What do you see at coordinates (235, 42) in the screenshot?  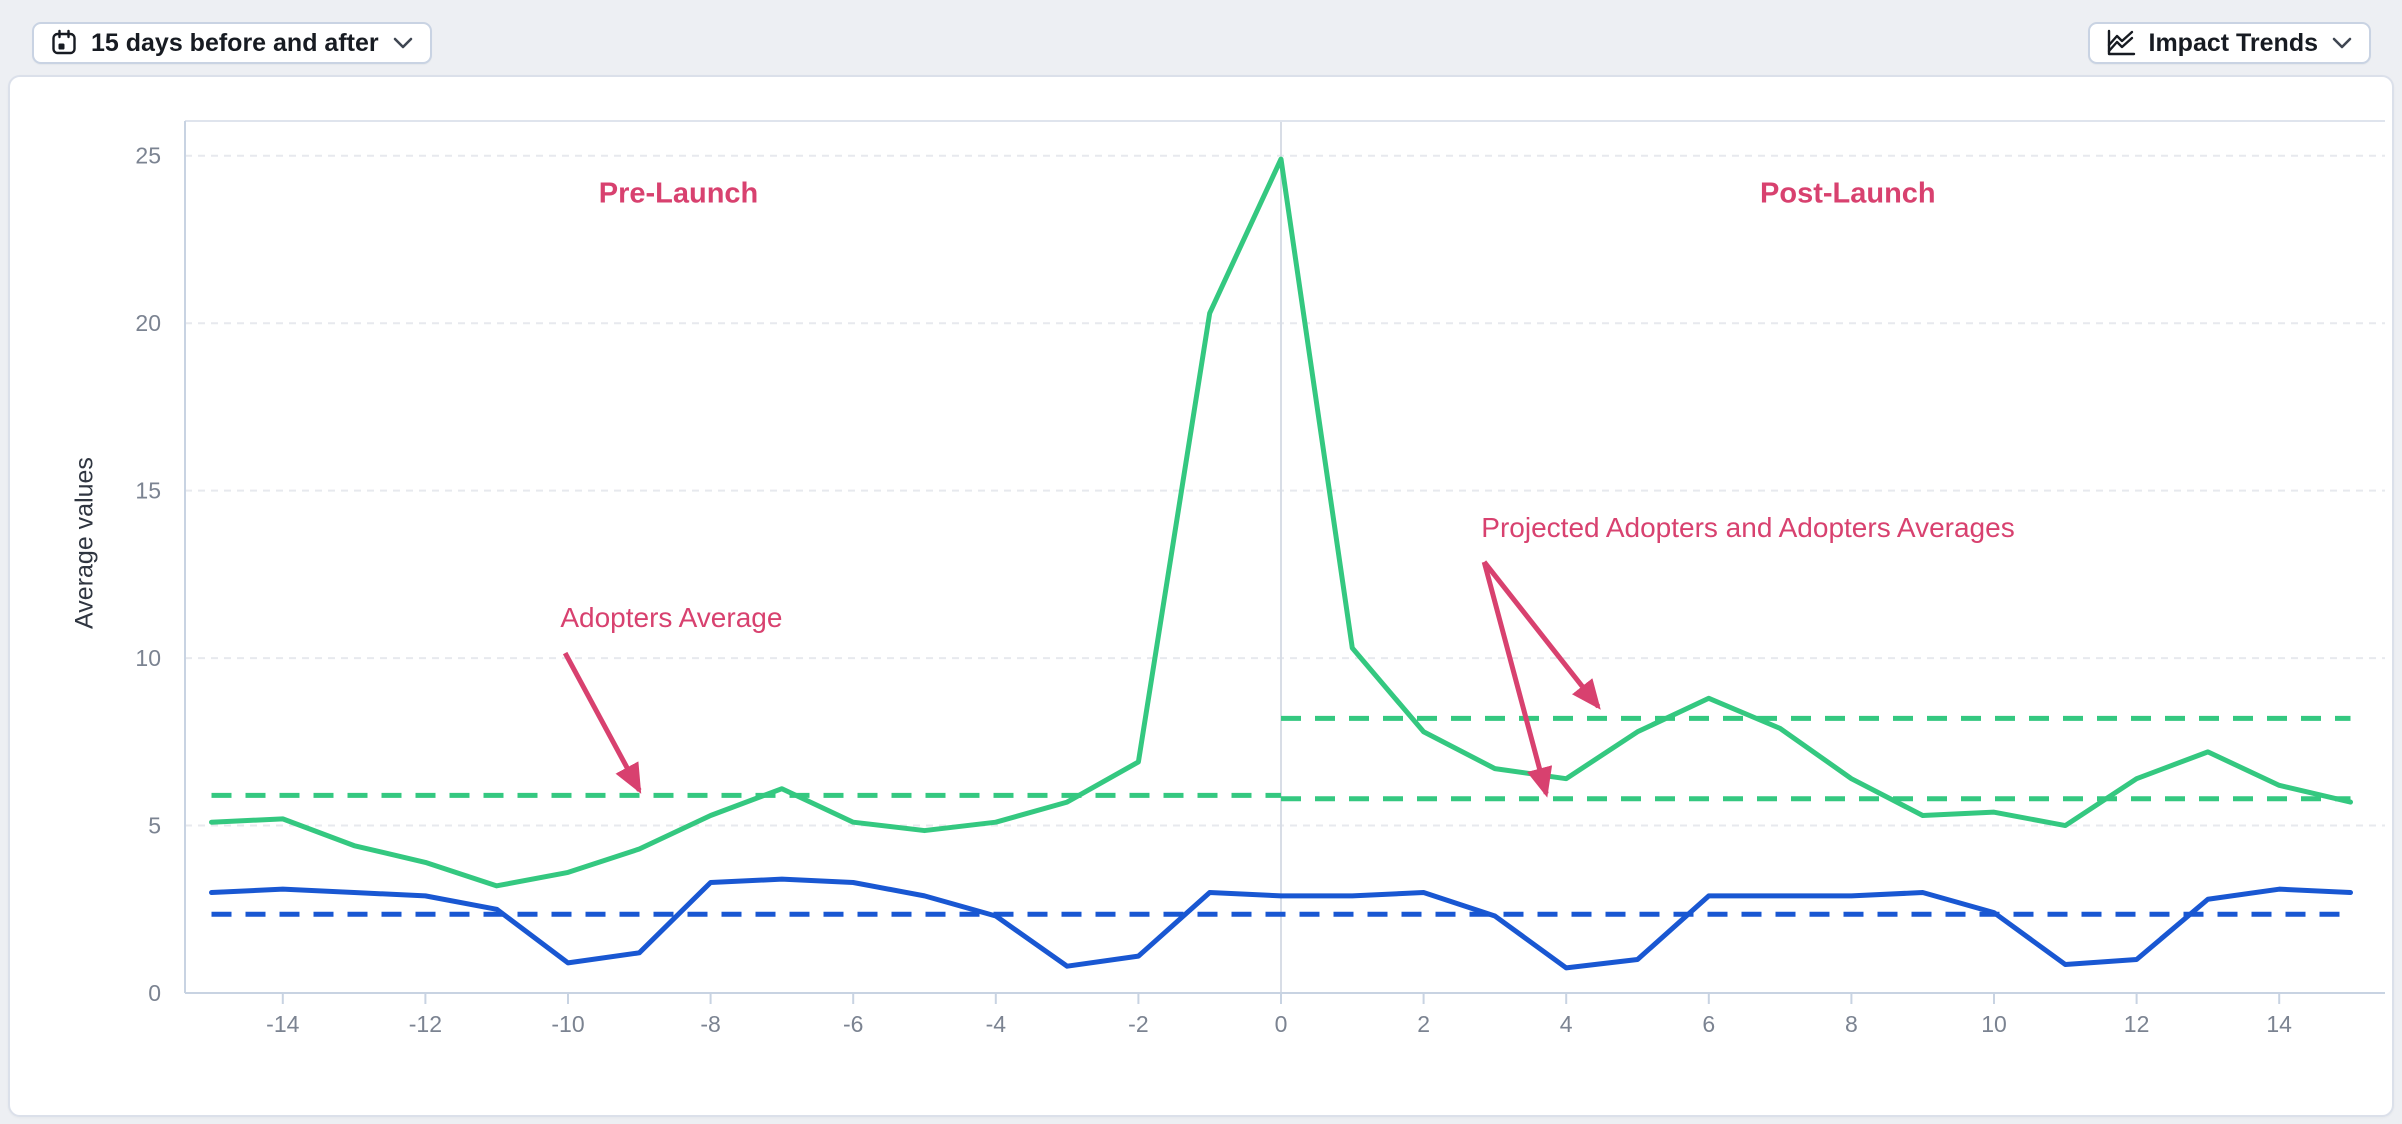 I see `date-range-label: 15 days before and after` at bounding box center [235, 42].